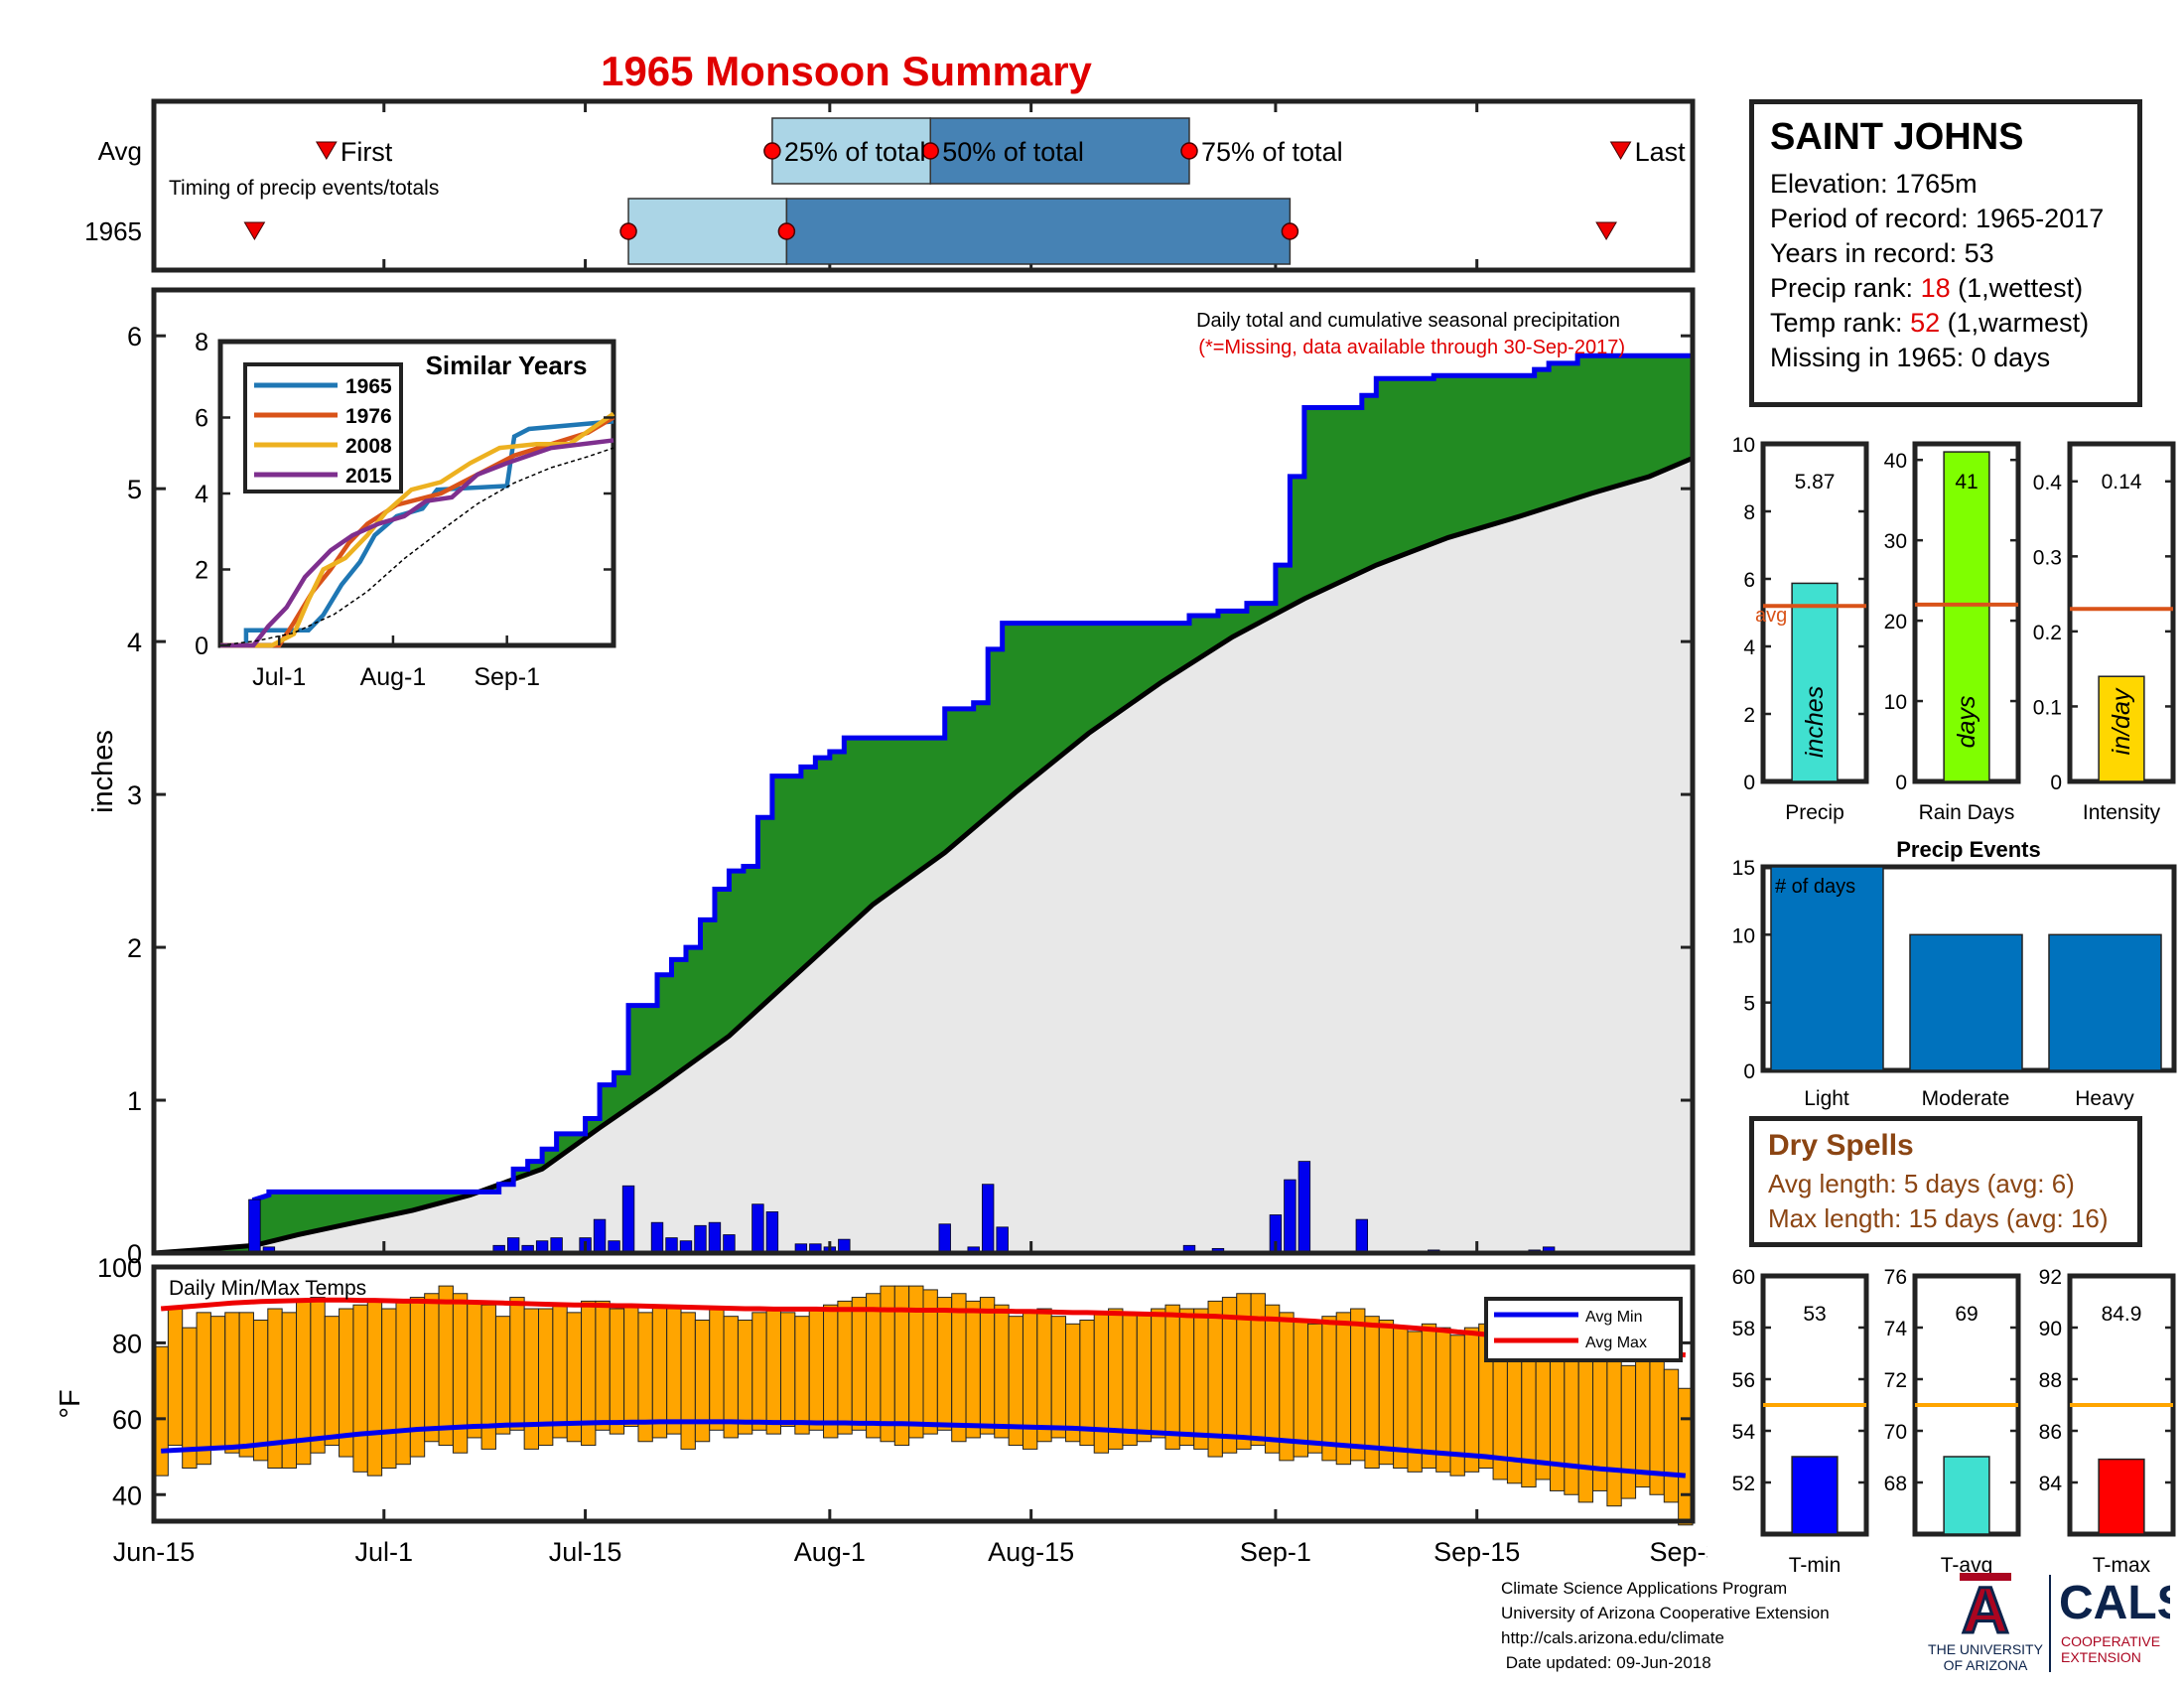  Describe the element at coordinates (201, 494) in the screenshot. I see `similar-y-tick-label: 4` at that location.